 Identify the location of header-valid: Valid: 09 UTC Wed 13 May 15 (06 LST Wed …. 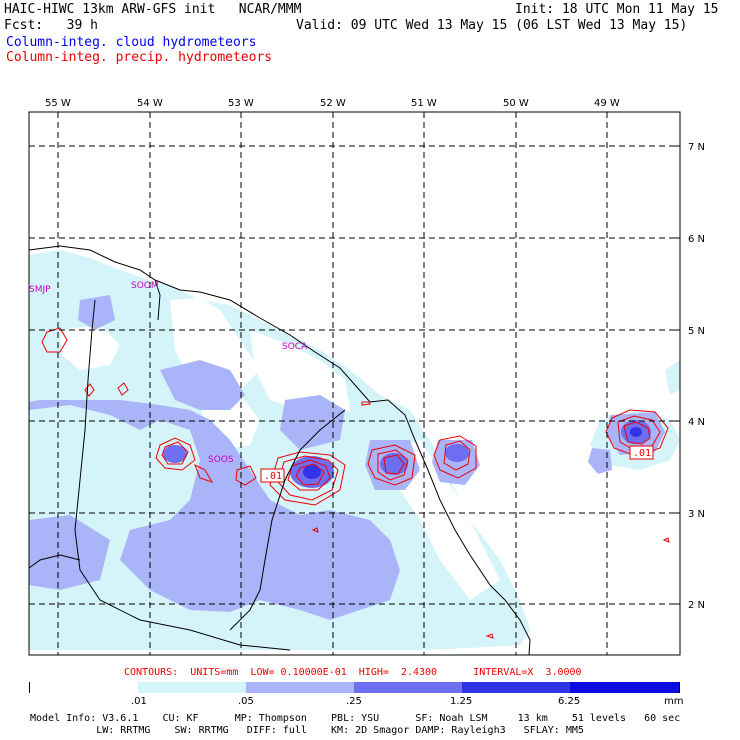
(492, 25).